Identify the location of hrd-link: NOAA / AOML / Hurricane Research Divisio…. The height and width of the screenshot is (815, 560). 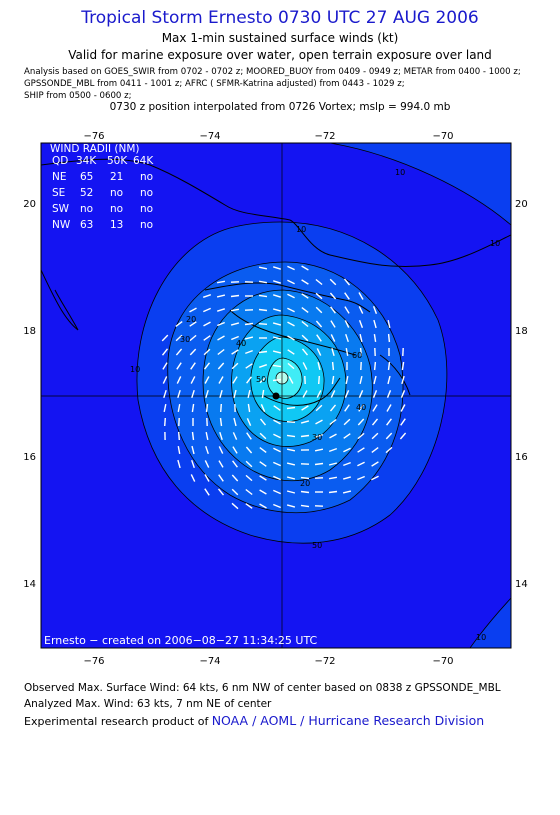
(348, 720).